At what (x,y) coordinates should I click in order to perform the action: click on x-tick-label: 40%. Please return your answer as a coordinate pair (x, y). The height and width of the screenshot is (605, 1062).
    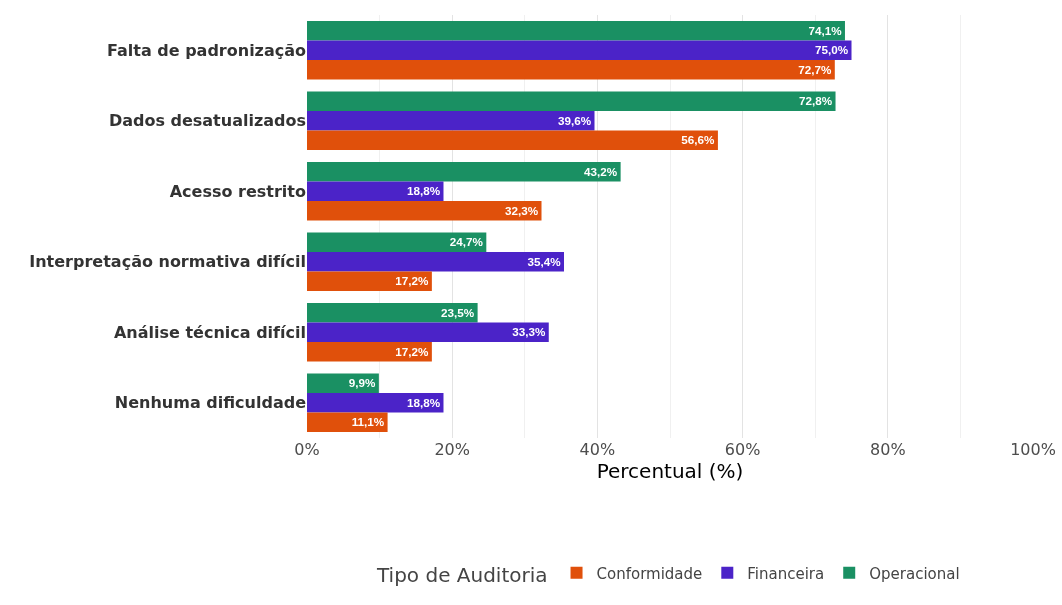
    Looking at the image, I should click on (597, 449).